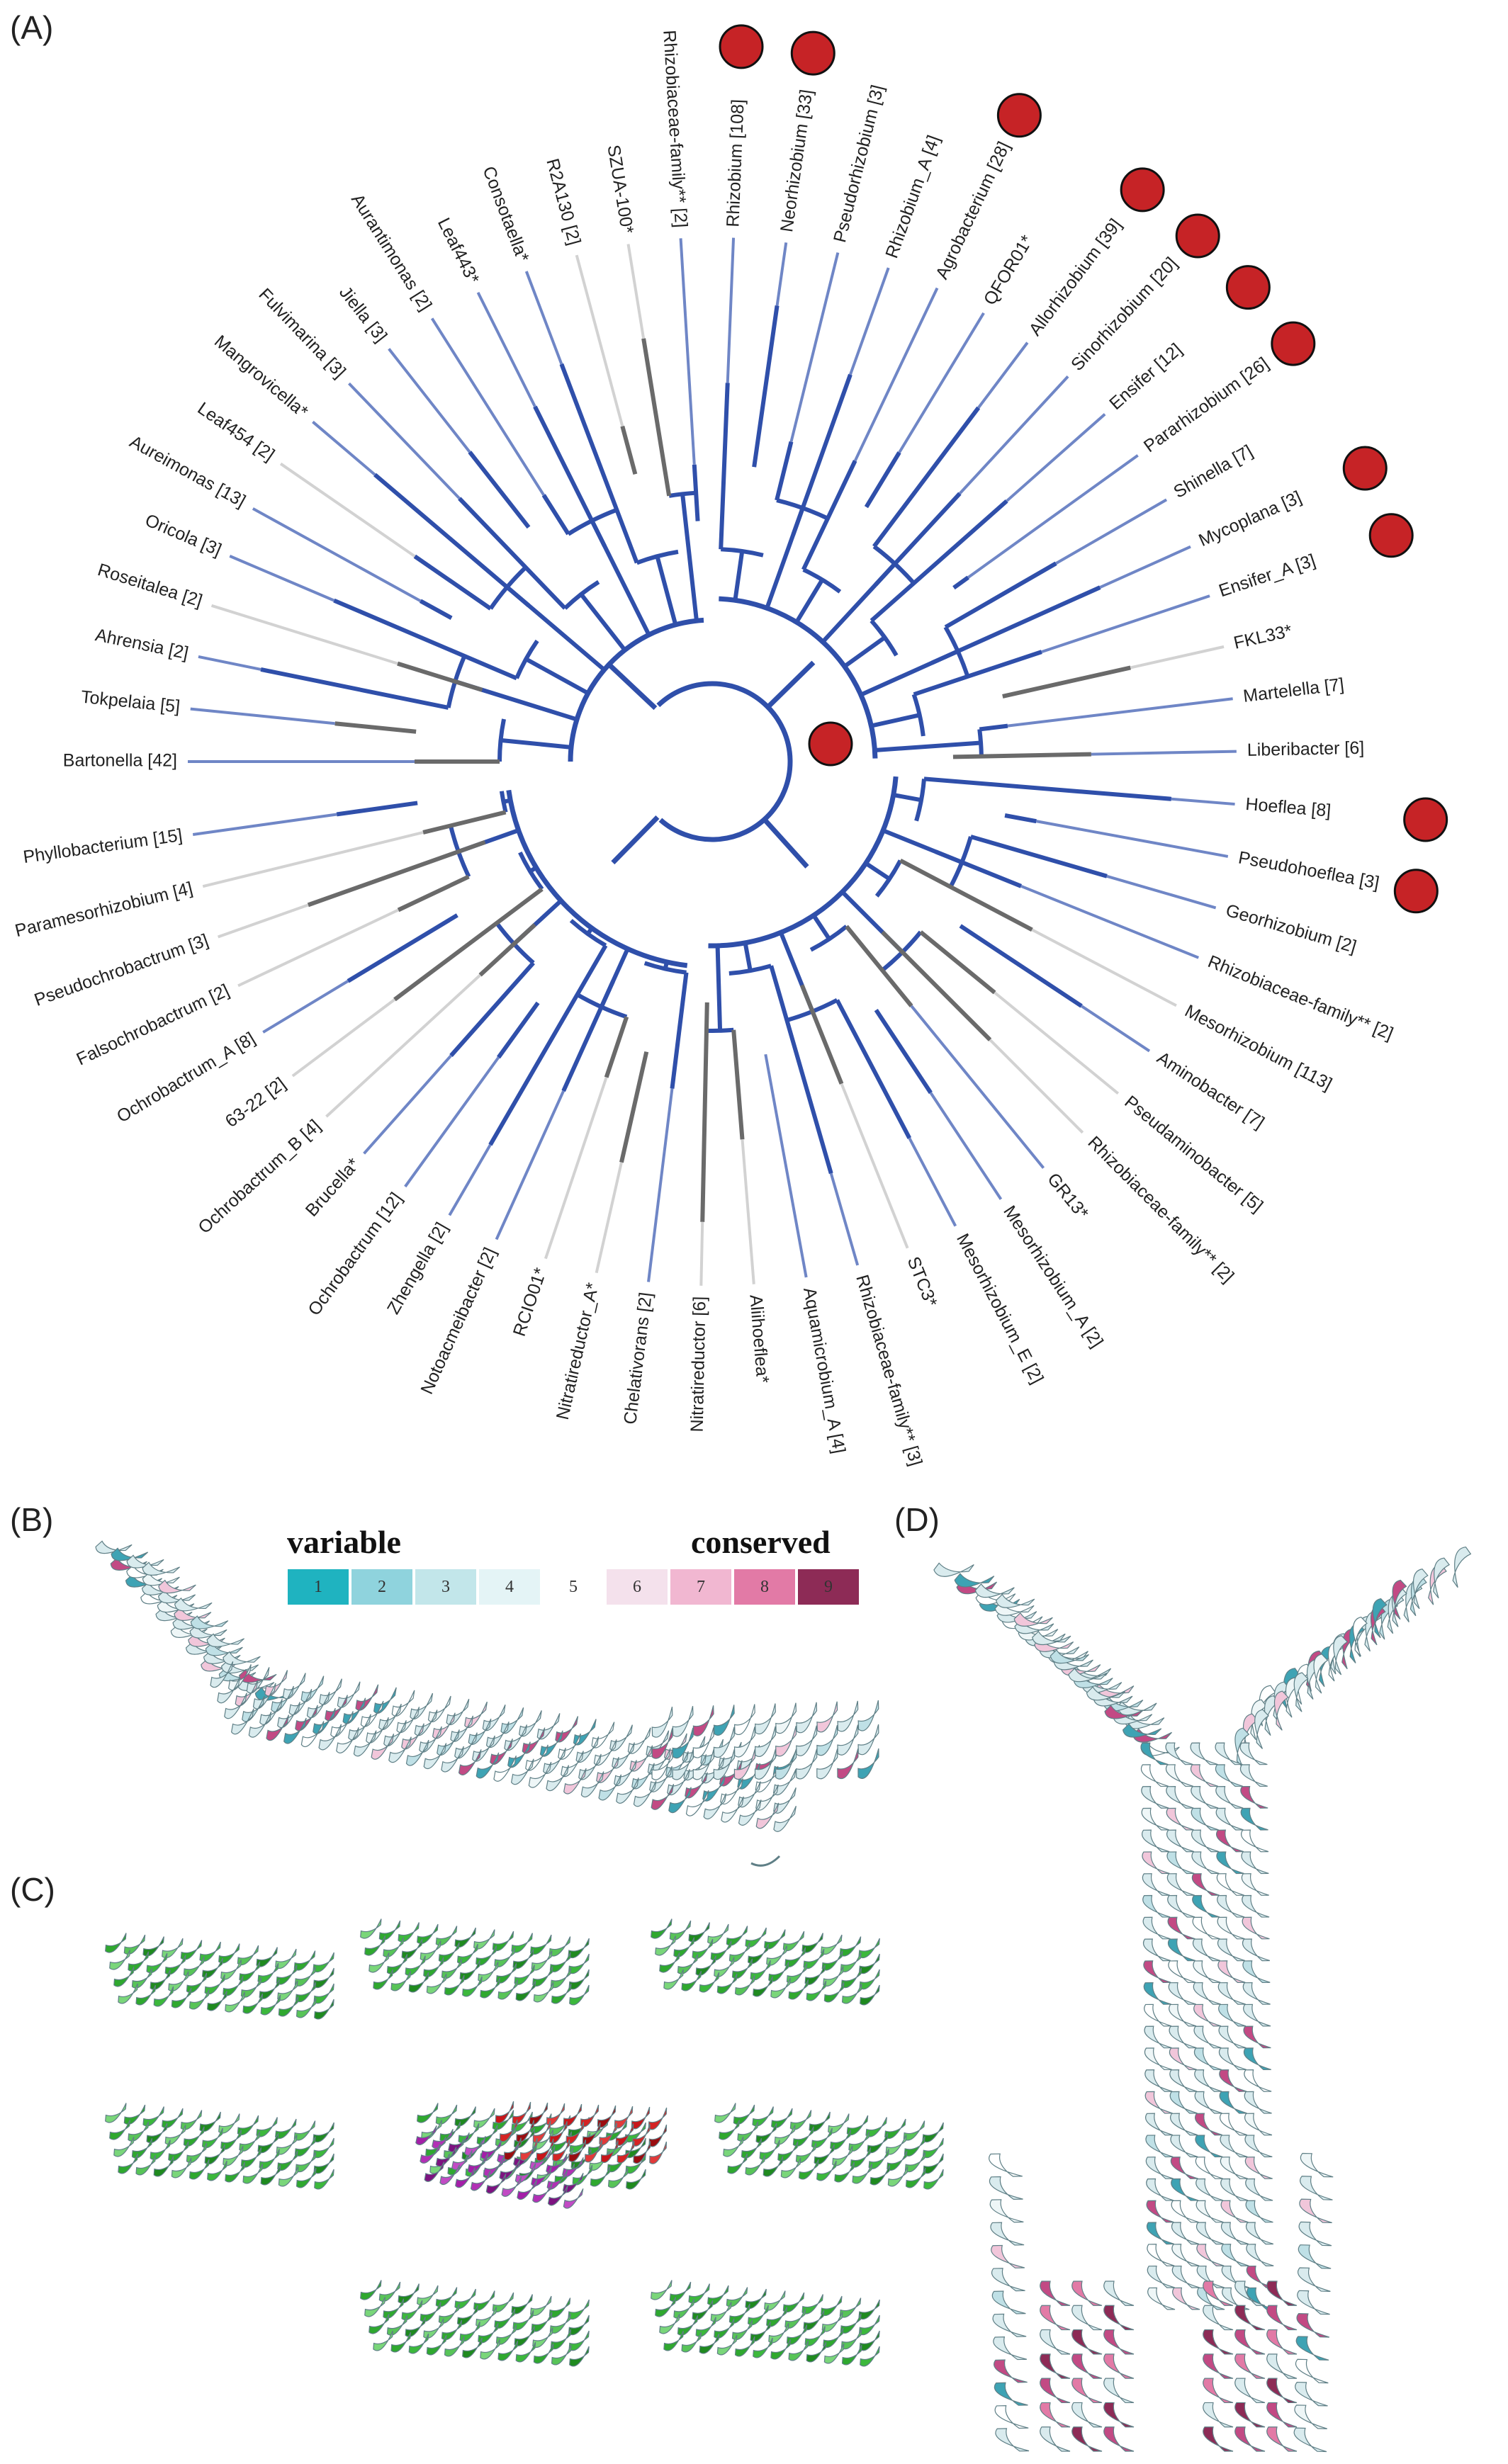  Describe the element at coordinates (120, 761) in the screenshot. I see `tip-label: Bartonella [42]` at that location.